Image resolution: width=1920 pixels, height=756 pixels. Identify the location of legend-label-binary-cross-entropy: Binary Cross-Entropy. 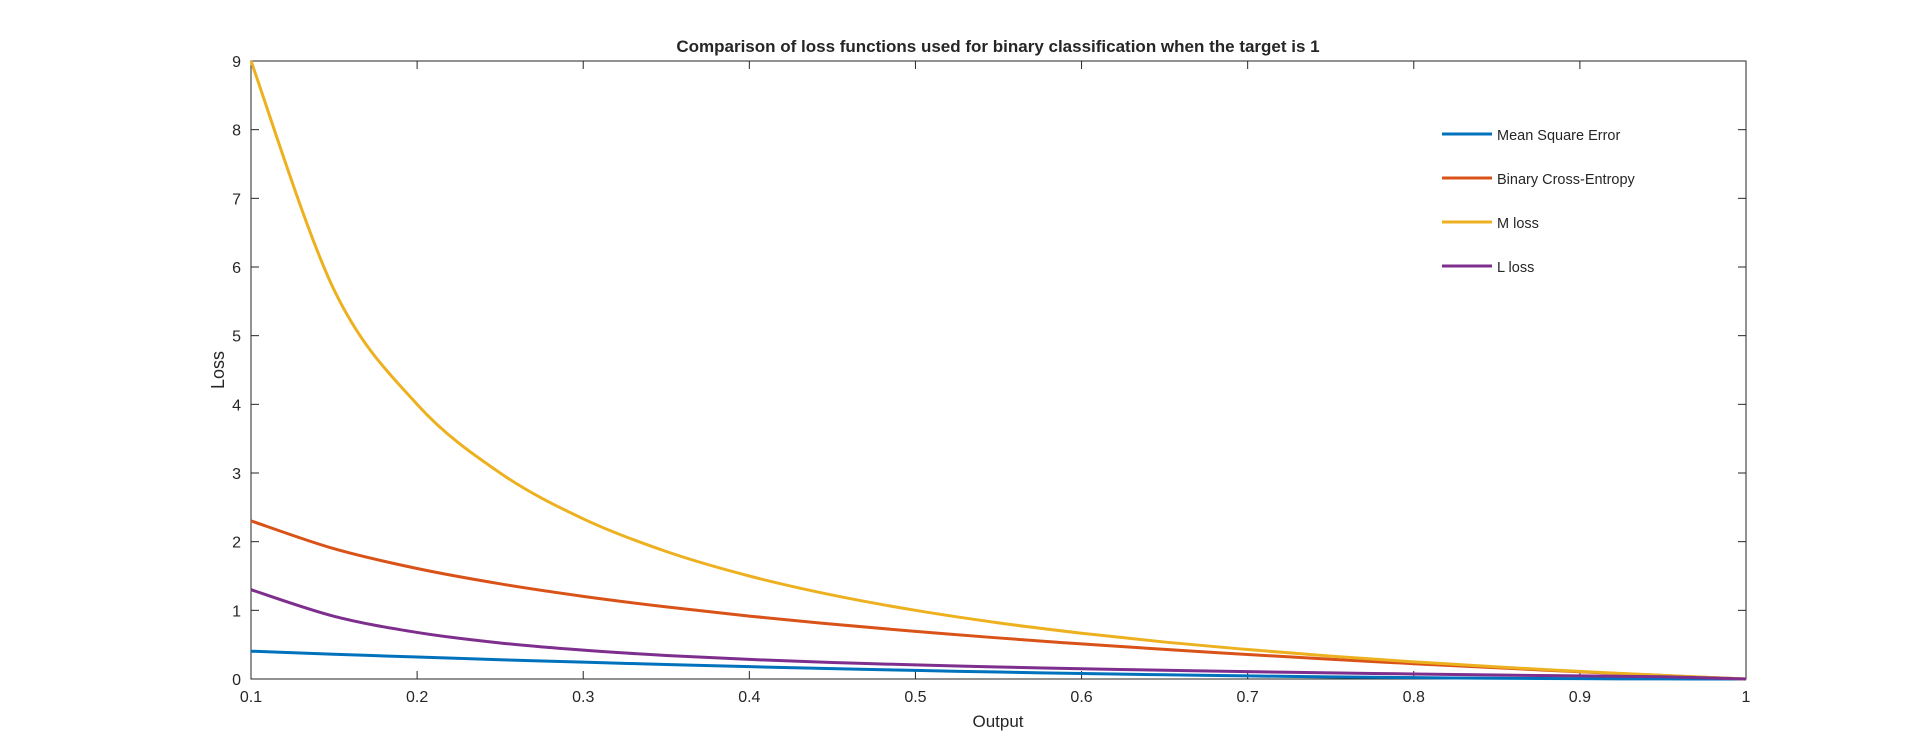
(1566, 180).